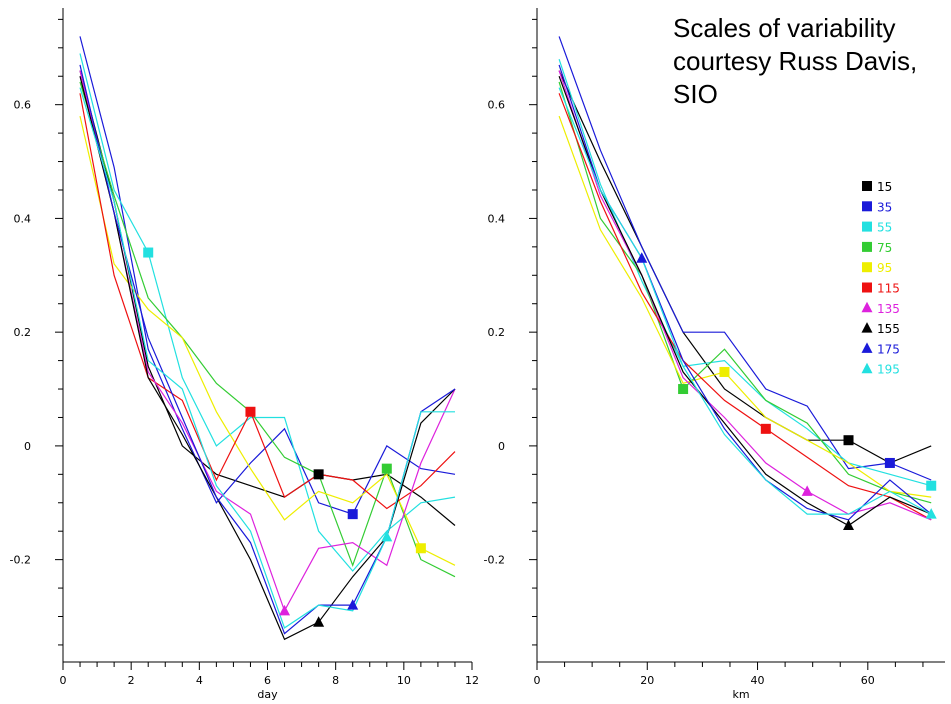  Describe the element at coordinates (868, 680) in the screenshot. I see `x-tick-label: 60` at that location.